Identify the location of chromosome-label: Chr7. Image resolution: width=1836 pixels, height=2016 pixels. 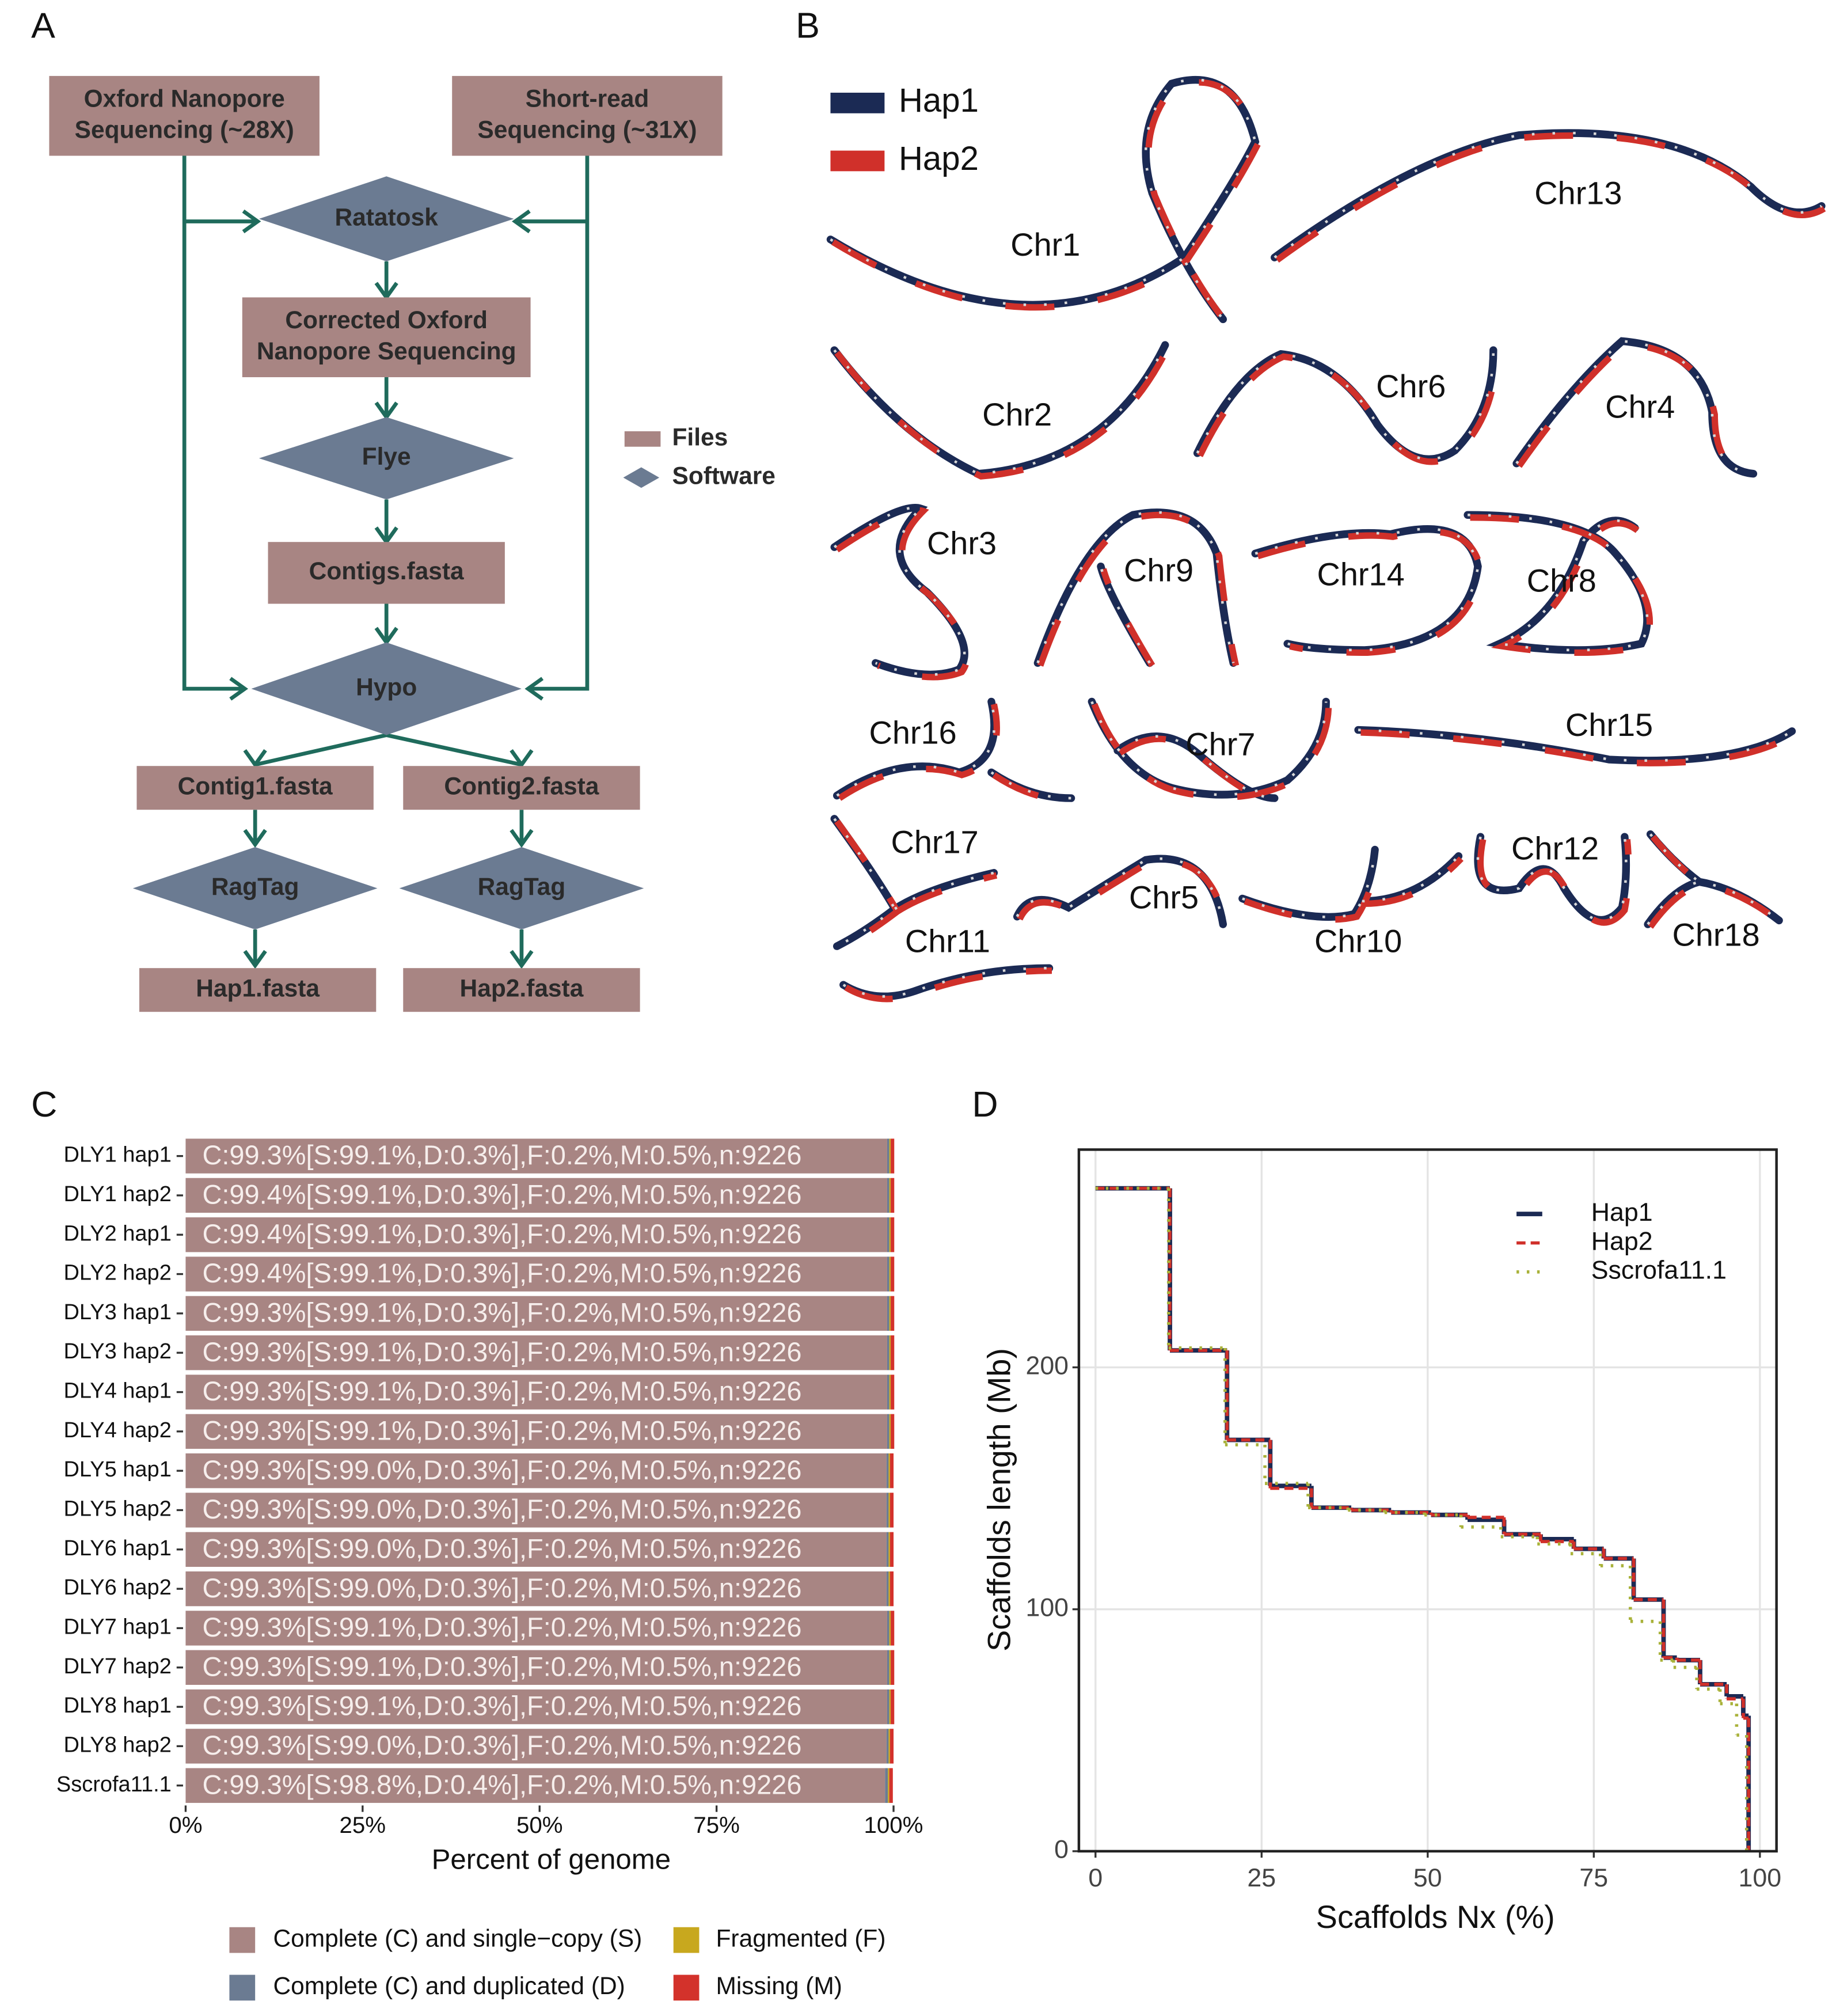
(1220, 744).